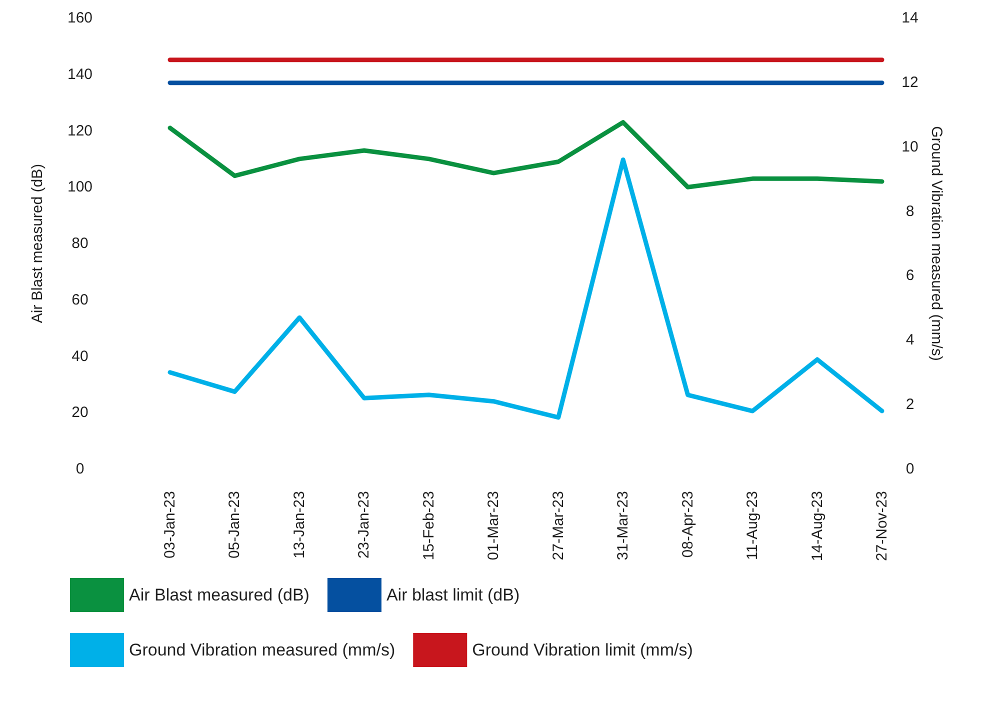 Image resolution: width=998 pixels, height=704 pixels. I want to click on x-tick-label: 27-Mar-23, so click(558, 525).